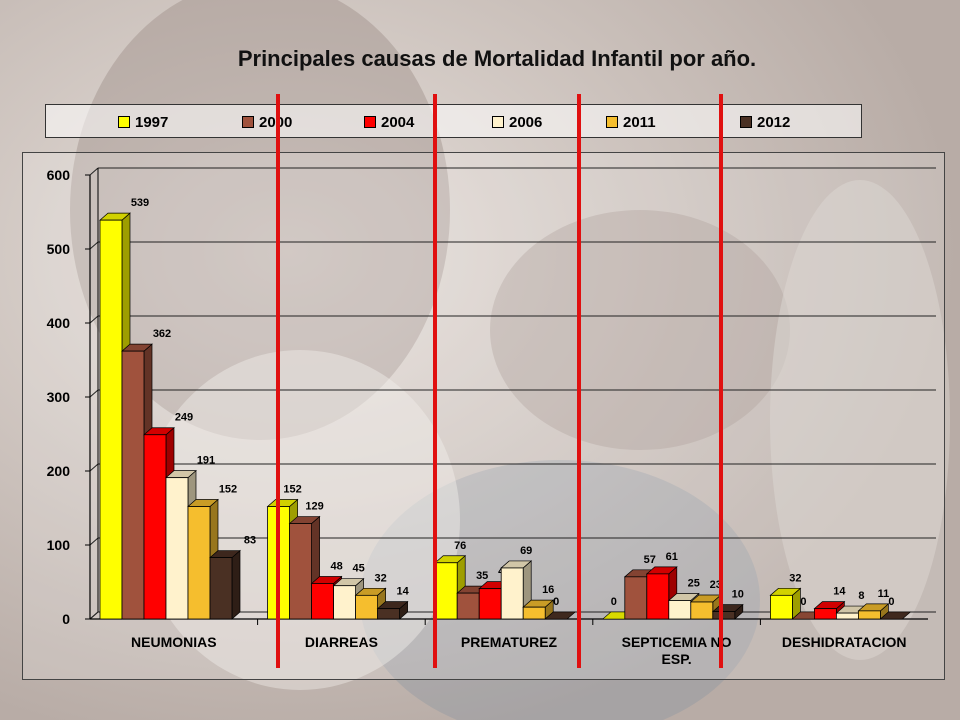 The height and width of the screenshot is (720, 960). What do you see at coordinates (206, 461) in the screenshot?
I see `data-label: 191` at bounding box center [206, 461].